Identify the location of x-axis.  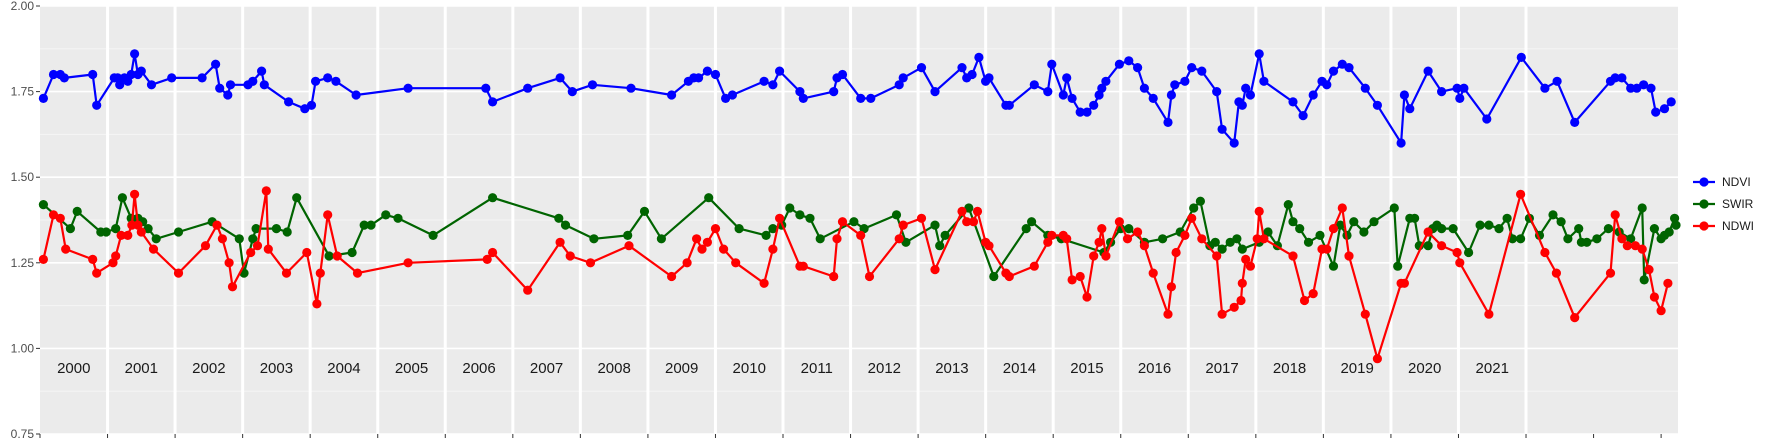
(850, 436).